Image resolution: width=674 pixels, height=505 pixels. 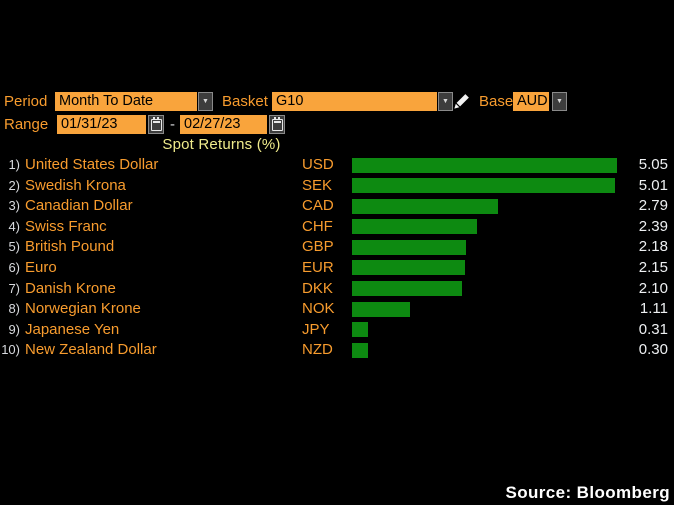 I want to click on row-name: Swedish Krona, so click(x=75, y=185).